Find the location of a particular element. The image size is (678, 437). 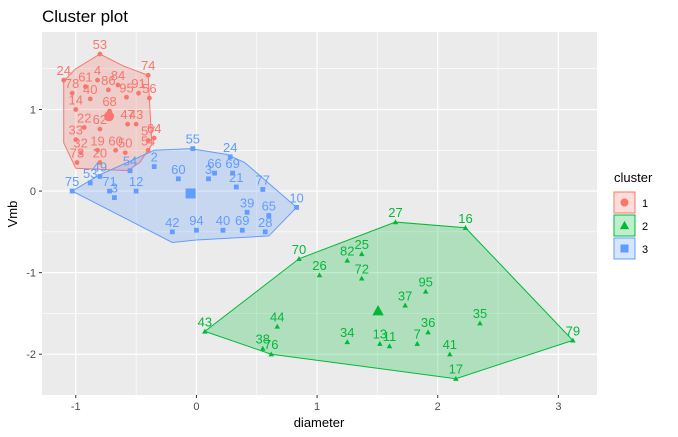

cluster-3-point-label: 49 is located at coordinates (100, 166).